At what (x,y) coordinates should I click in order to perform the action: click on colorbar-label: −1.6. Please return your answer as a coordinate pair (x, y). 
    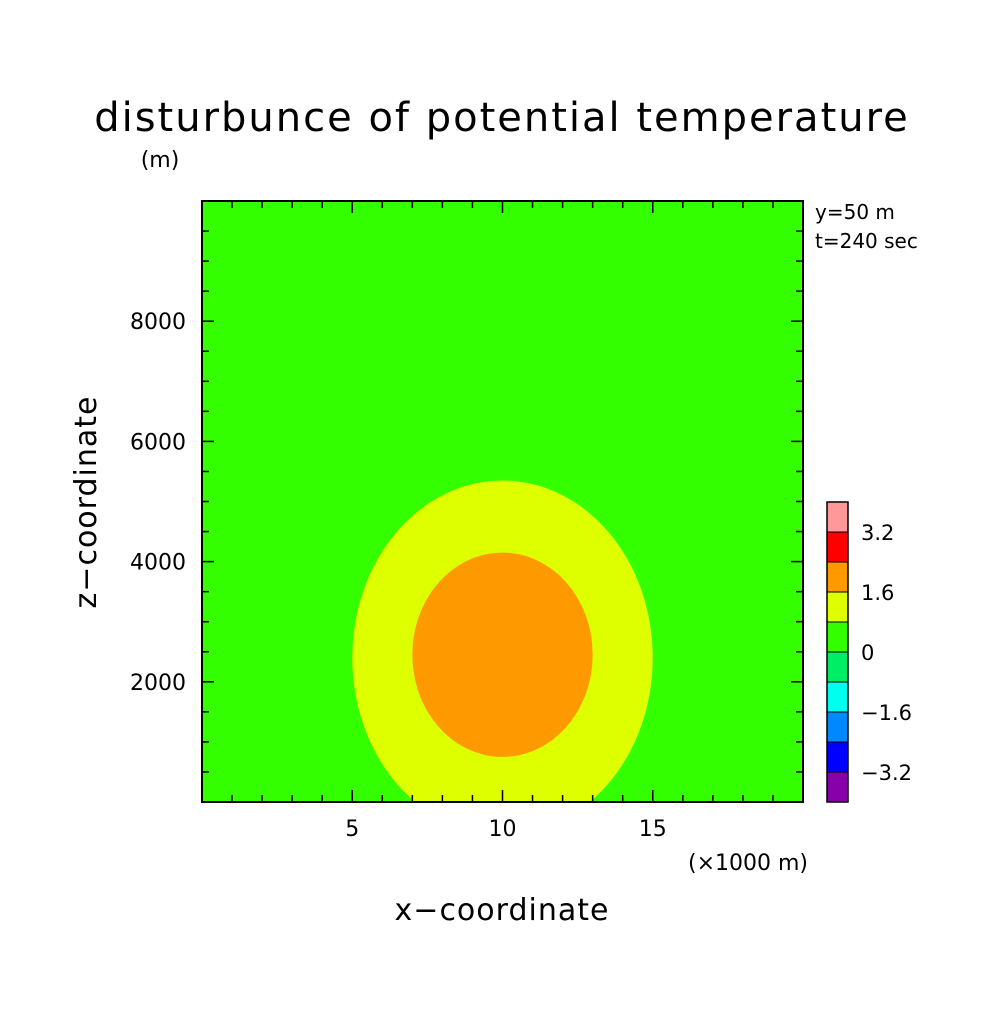
    Looking at the image, I should click on (886, 713).